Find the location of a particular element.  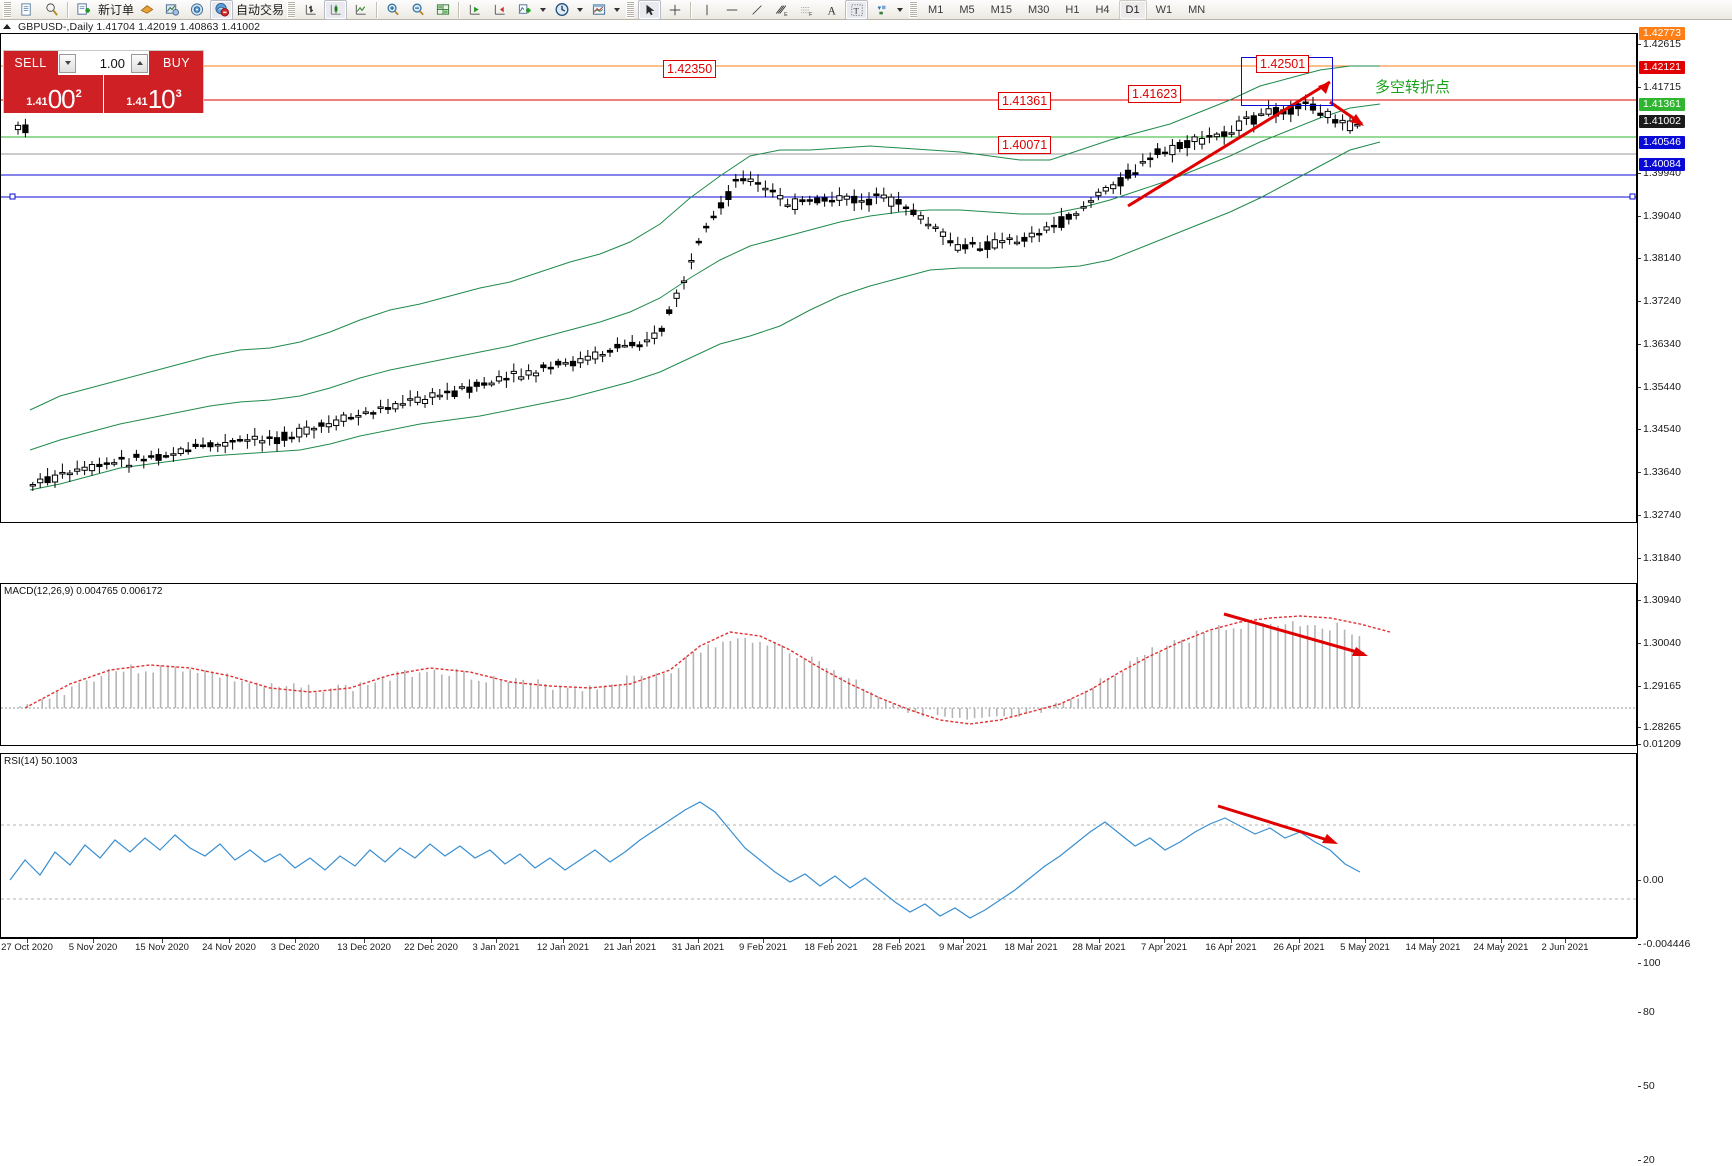

date-axis-tick: 24 May 2021 is located at coordinates (1501, 947).